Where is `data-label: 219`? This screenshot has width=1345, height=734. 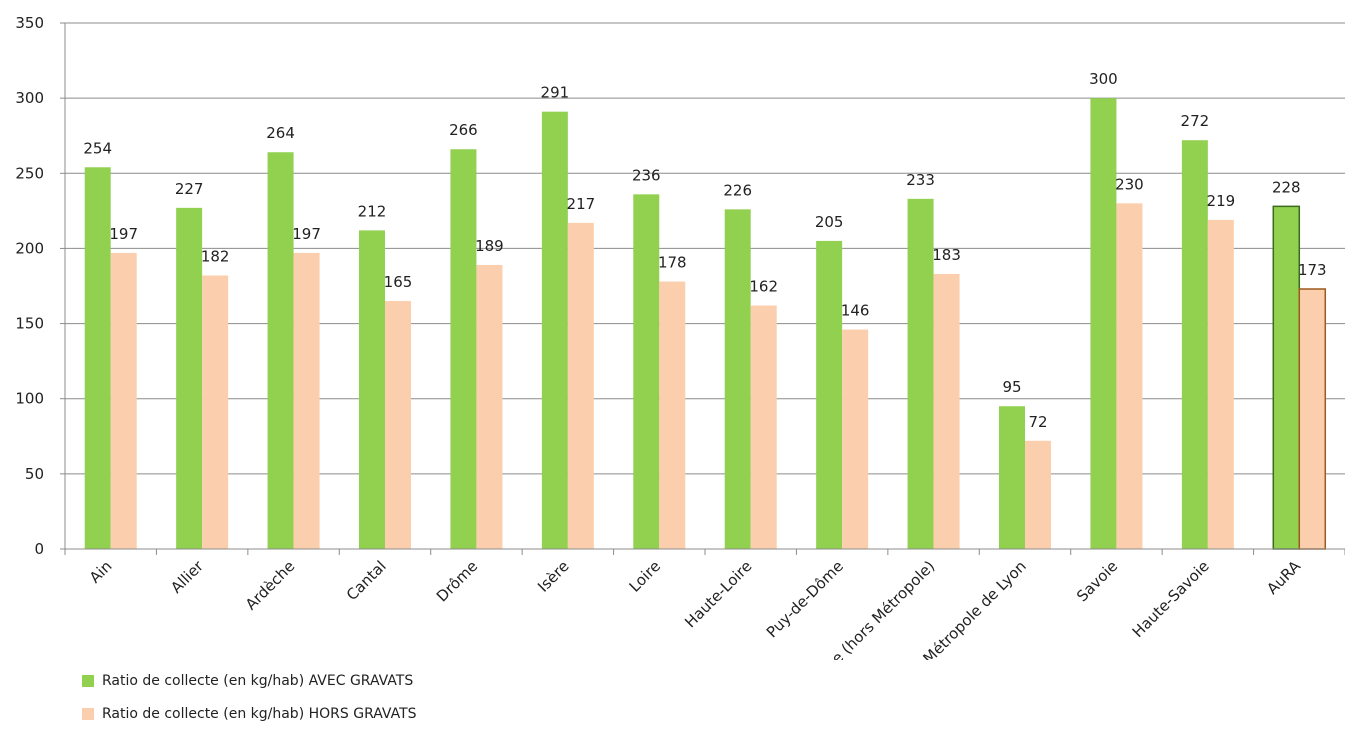
data-label: 219 is located at coordinates (1221, 201).